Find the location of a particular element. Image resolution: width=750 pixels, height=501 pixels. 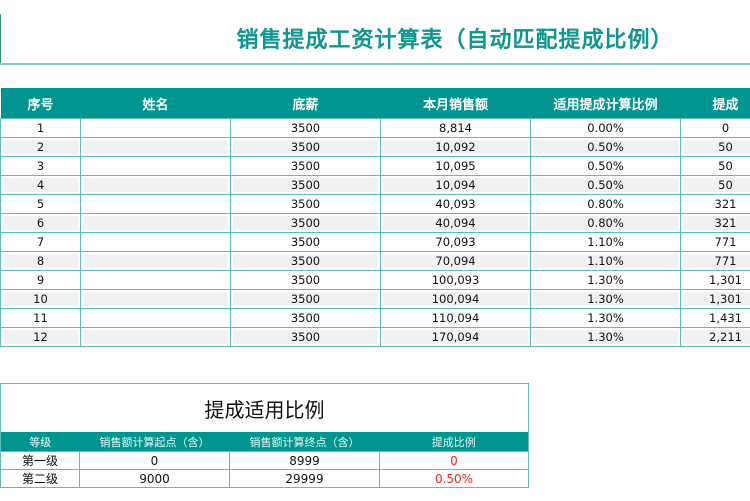

table-cell: 10,094 is located at coordinates (455, 185).